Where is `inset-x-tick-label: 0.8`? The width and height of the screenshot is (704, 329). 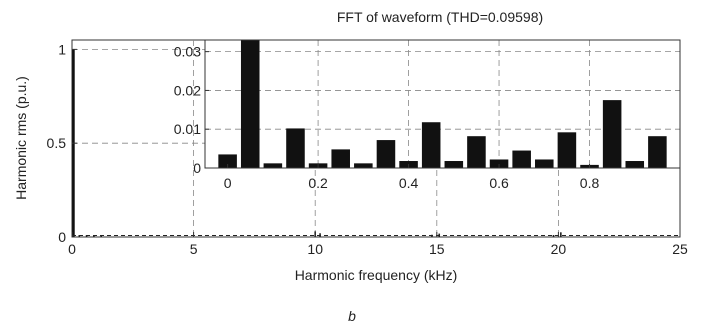 inset-x-tick-label: 0.8 is located at coordinates (590, 183).